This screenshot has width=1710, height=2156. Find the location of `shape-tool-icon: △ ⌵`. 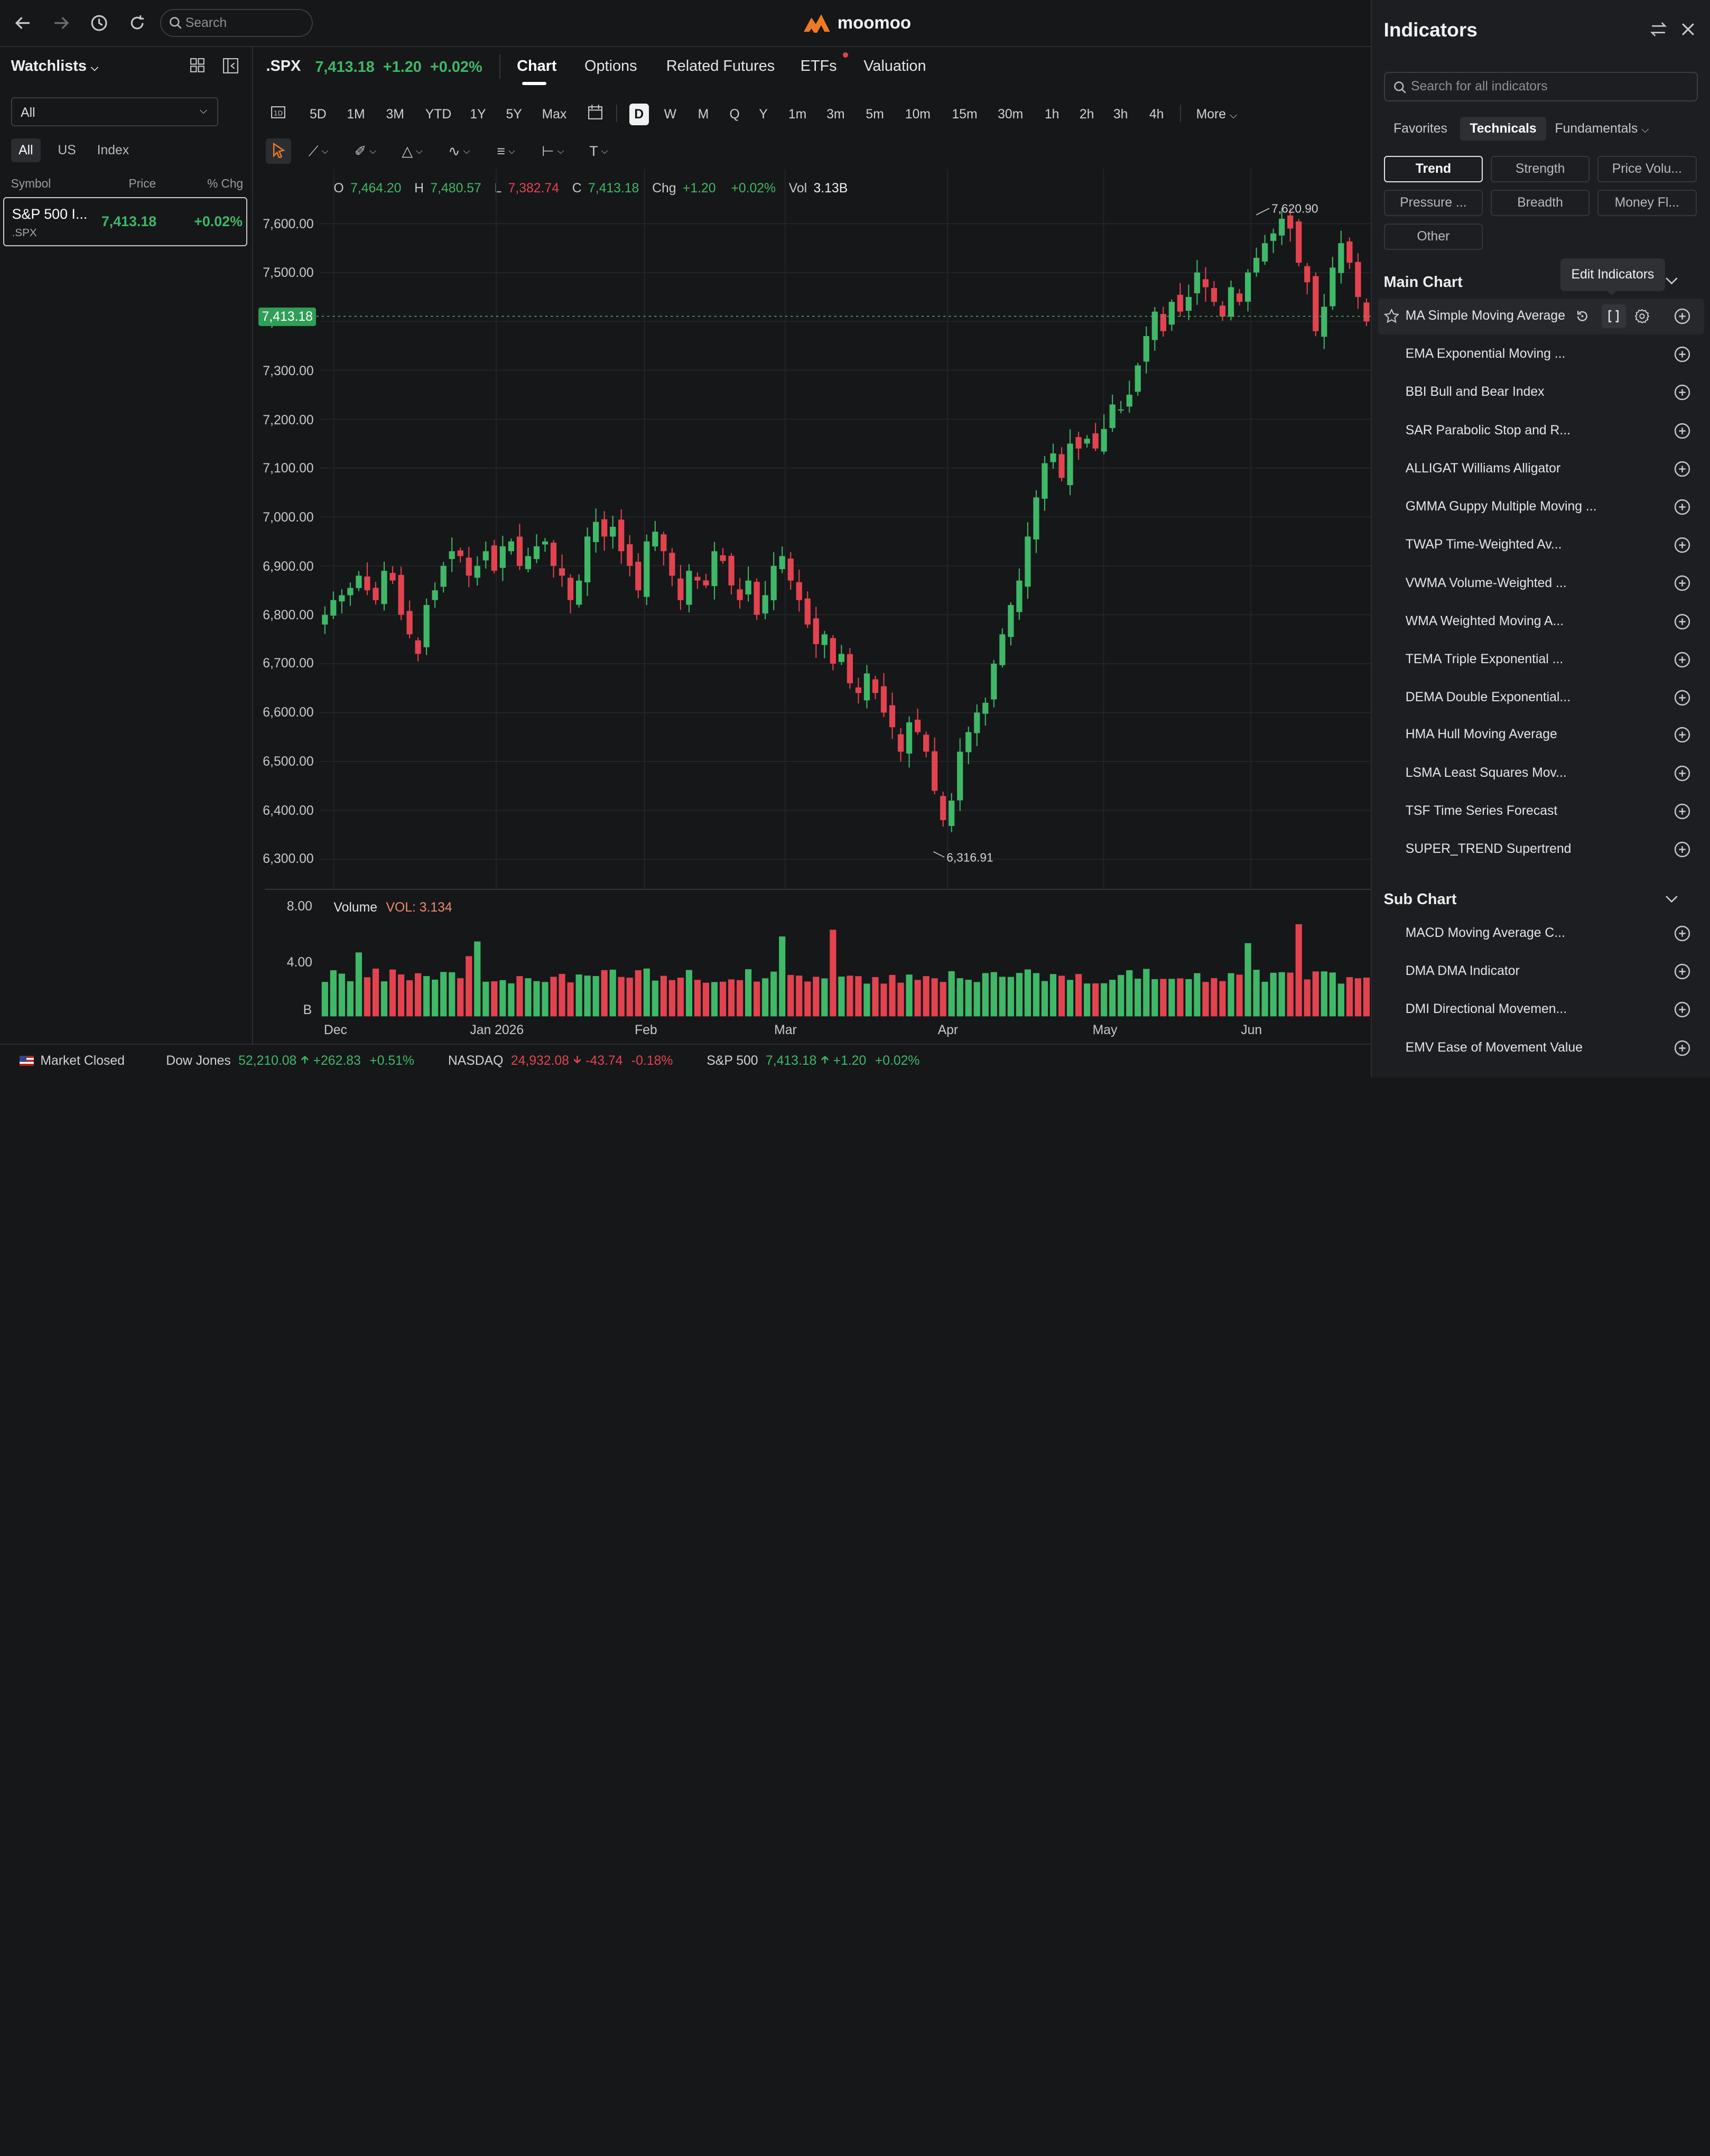

shape-tool-icon: △ ⌵ is located at coordinates (412, 151).